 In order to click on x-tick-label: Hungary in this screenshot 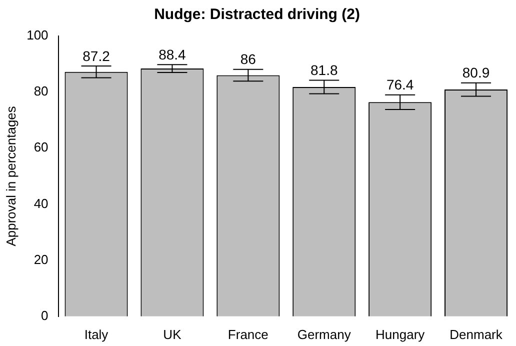, I will do `click(401, 334)`.